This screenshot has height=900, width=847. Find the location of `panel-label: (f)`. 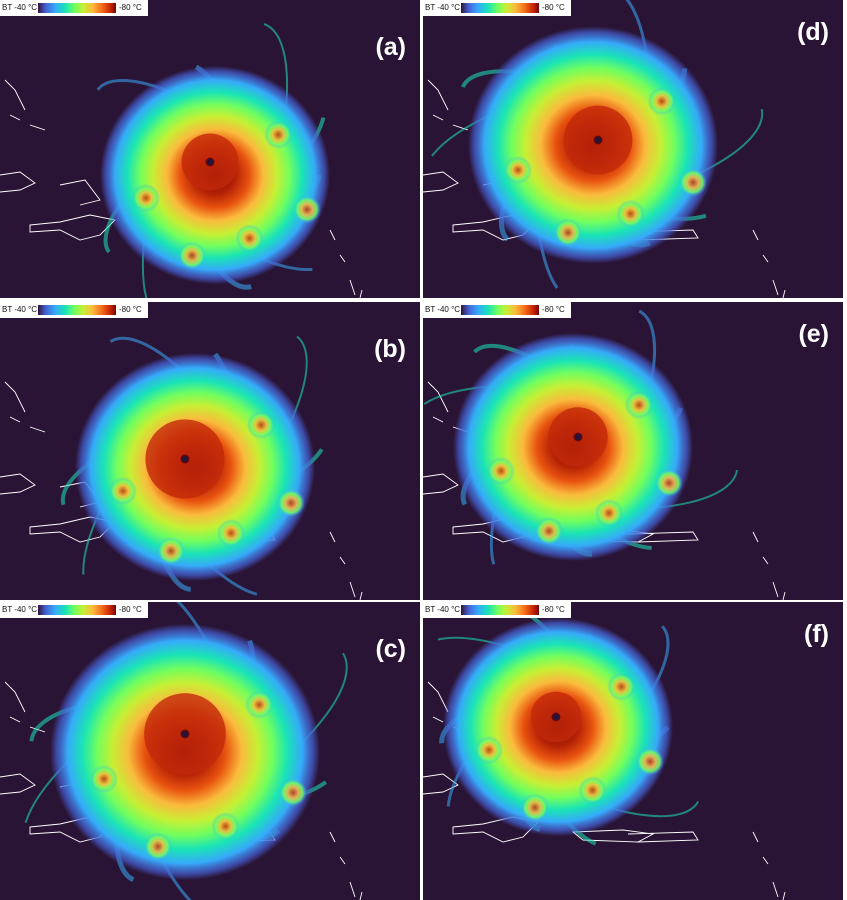

panel-label: (f) is located at coordinates (816, 634).